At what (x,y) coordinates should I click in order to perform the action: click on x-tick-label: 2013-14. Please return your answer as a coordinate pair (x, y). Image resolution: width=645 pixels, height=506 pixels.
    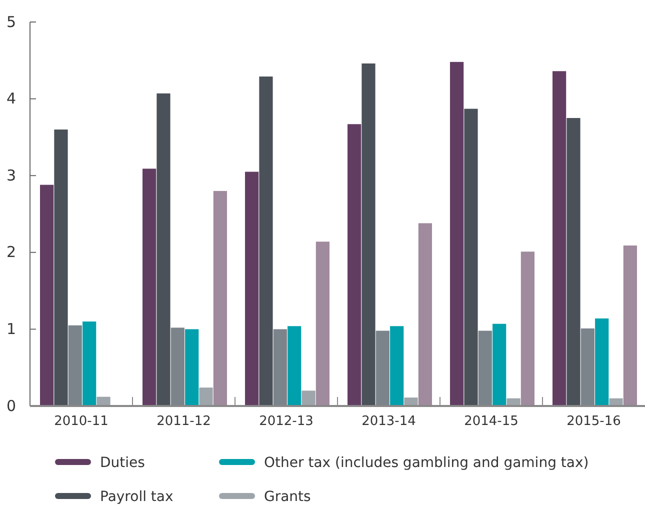
    Looking at the image, I should click on (389, 422).